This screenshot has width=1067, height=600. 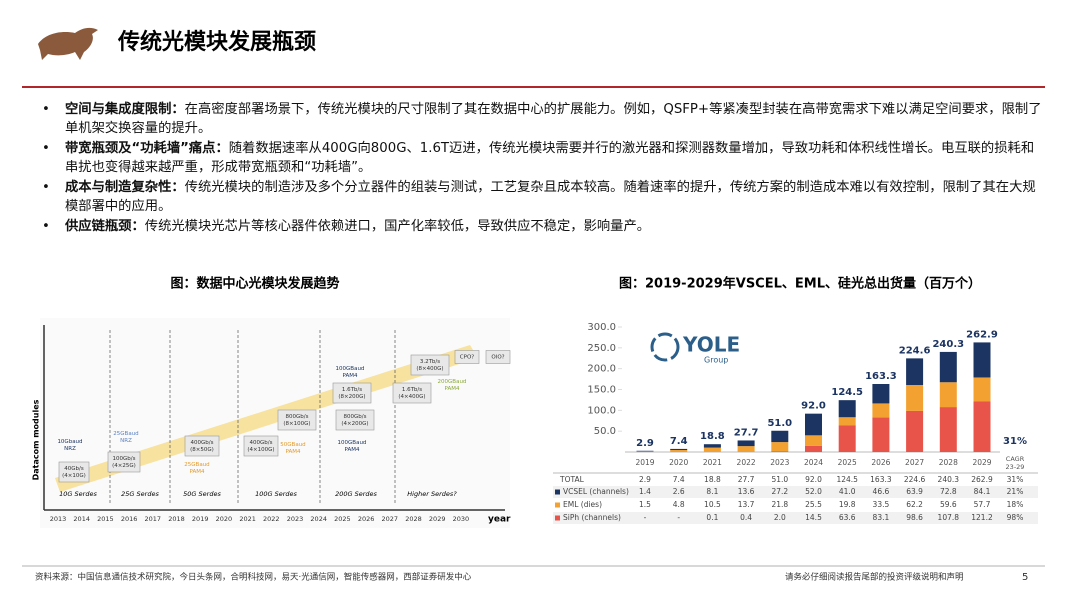 What do you see at coordinates (1015, 479) in the screenshot?
I see `table-cell: 31%` at bounding box center [1015, 479].